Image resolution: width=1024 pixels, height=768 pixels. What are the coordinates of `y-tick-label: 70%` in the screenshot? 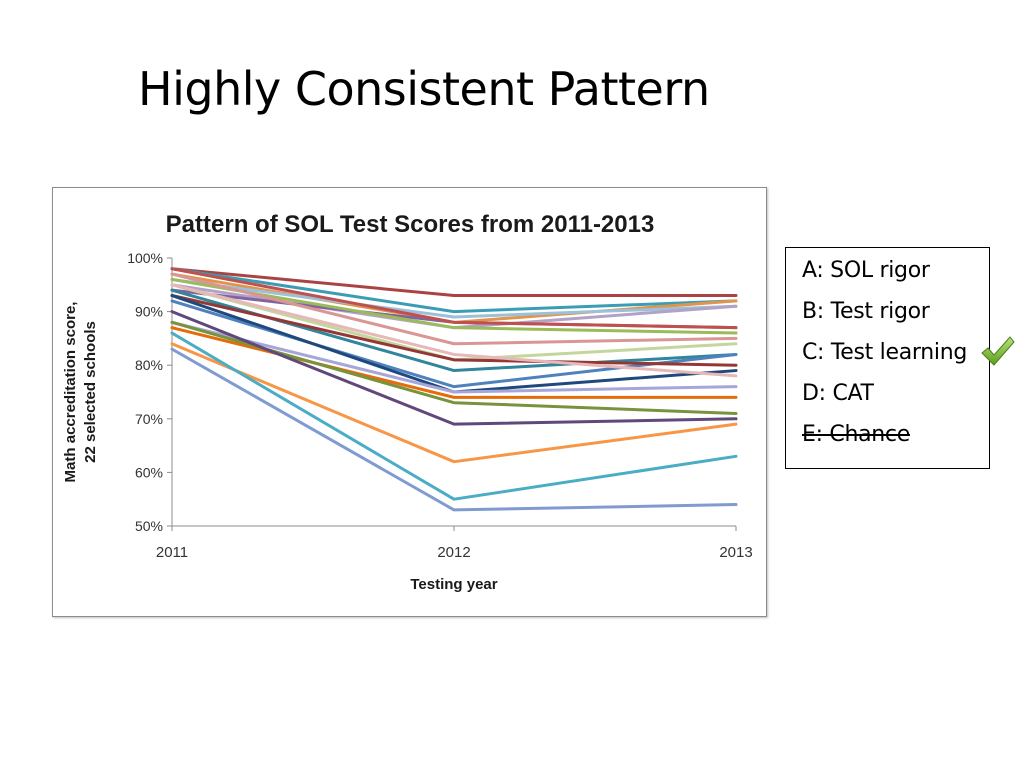 It's located at (149, 419).